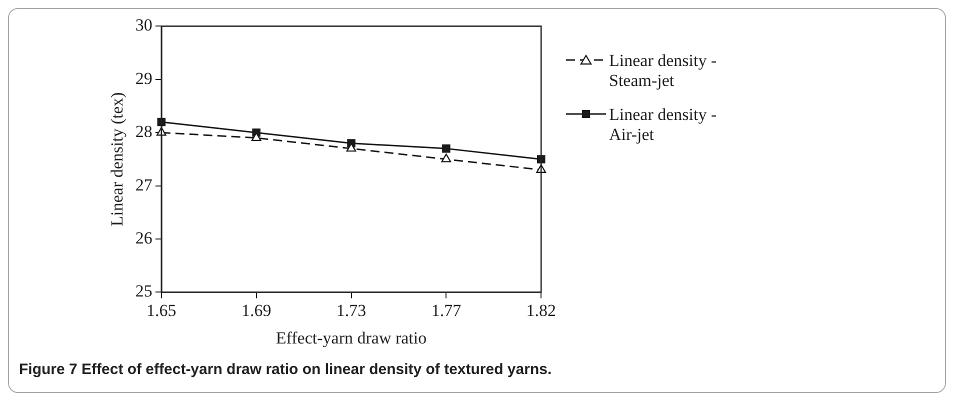 The width and height of the screenshot is (956, 405). What do you see at coordinates (663, 125) in the screenshot?
I see `legend-label: Linear density - Air-jet` at bounding box center [663, 125].